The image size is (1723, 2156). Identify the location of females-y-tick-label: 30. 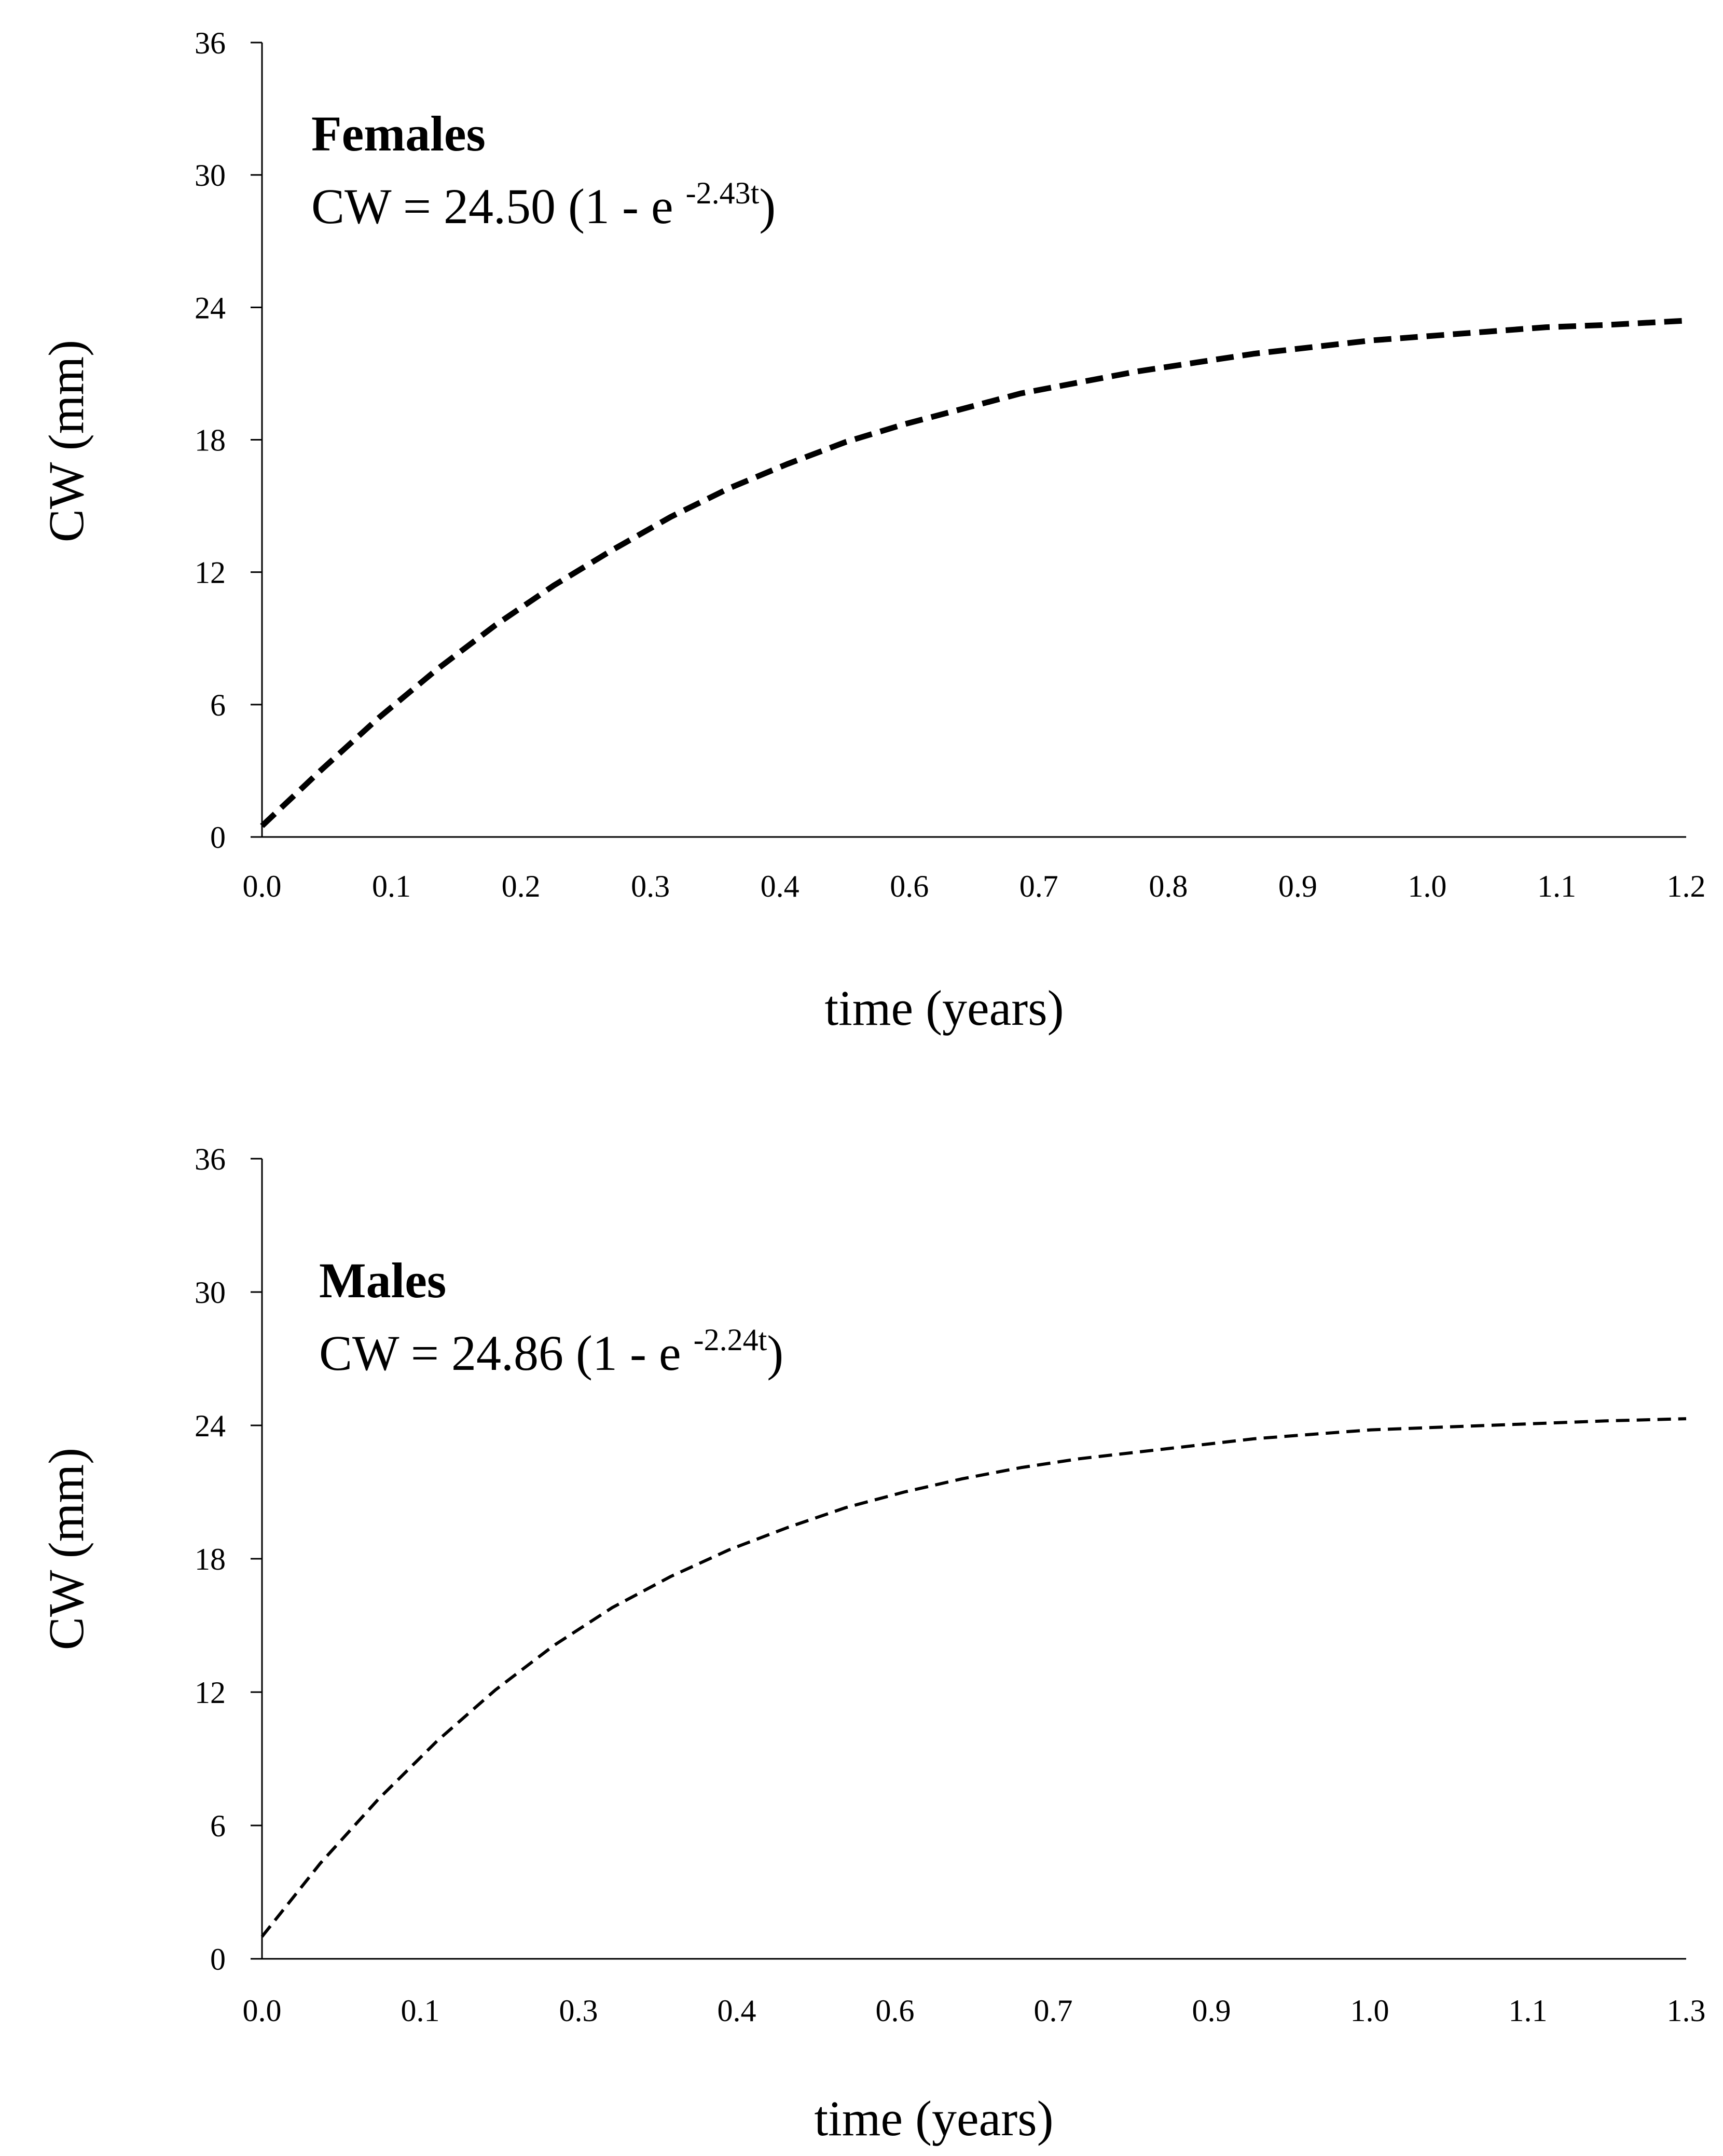
(210, 175).